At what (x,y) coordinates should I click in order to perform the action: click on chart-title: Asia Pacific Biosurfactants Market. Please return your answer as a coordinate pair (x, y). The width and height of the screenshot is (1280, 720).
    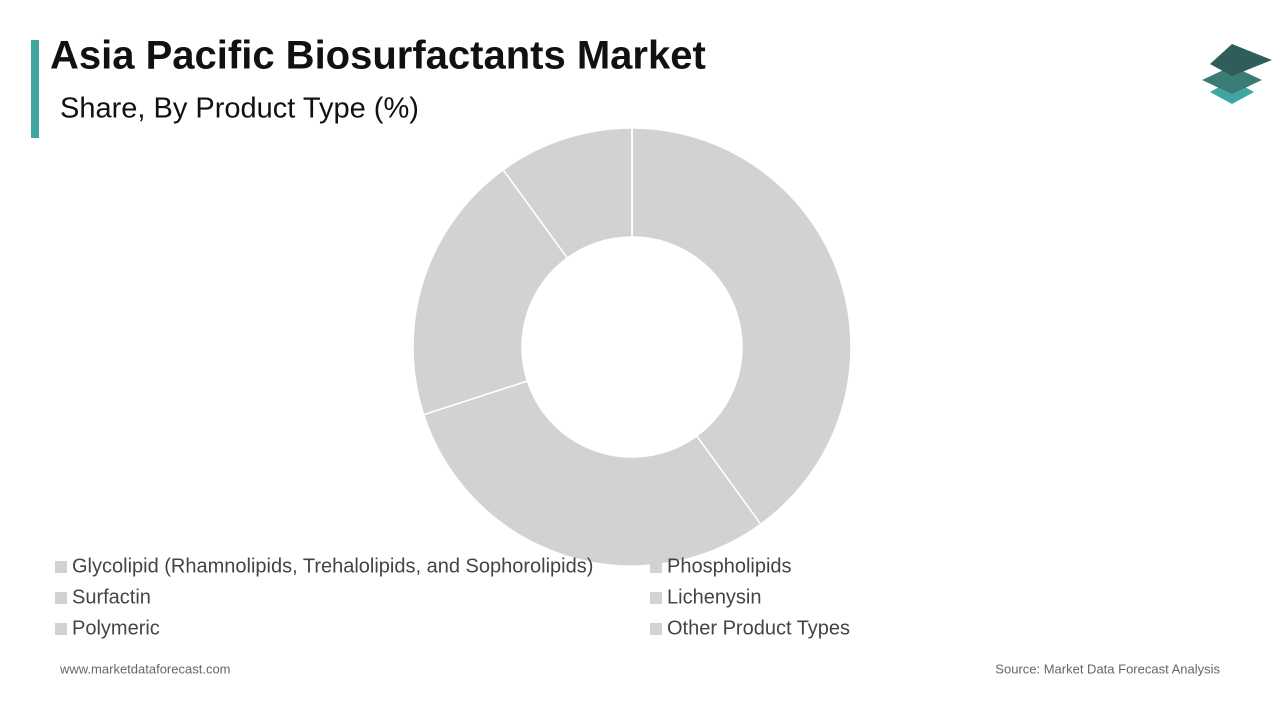
    Looking at the image, I should click on (378, 56).